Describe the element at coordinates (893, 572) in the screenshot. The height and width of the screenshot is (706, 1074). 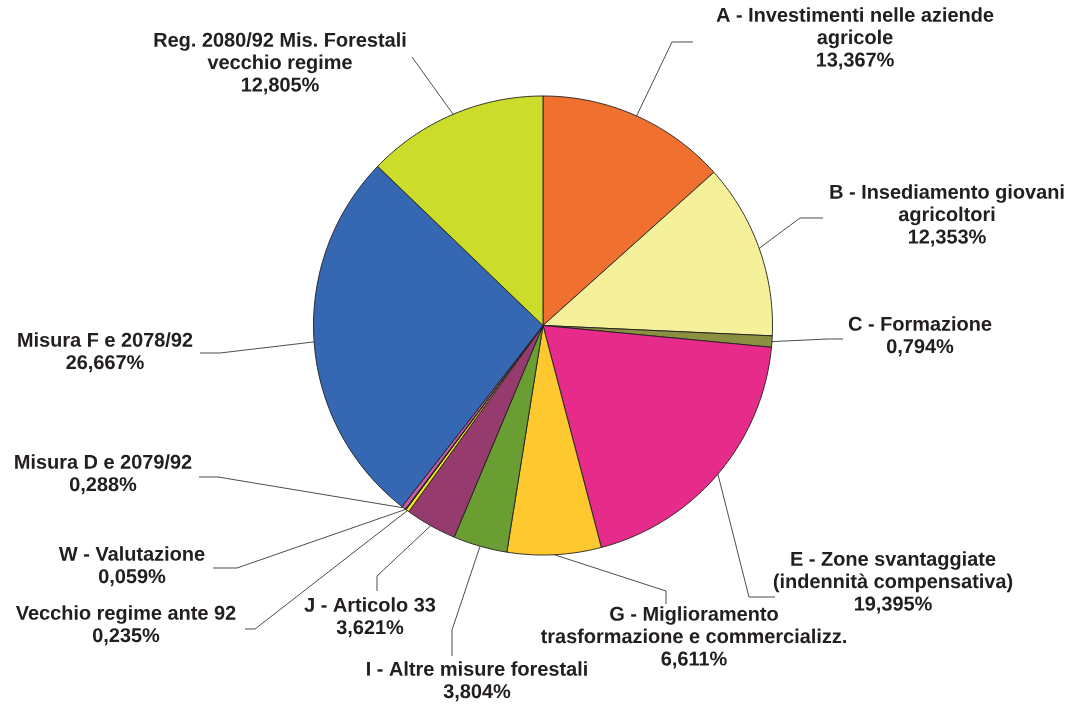
I see `slice-label: E - Zone svantaggiate (indennità compensativa)` at that location.